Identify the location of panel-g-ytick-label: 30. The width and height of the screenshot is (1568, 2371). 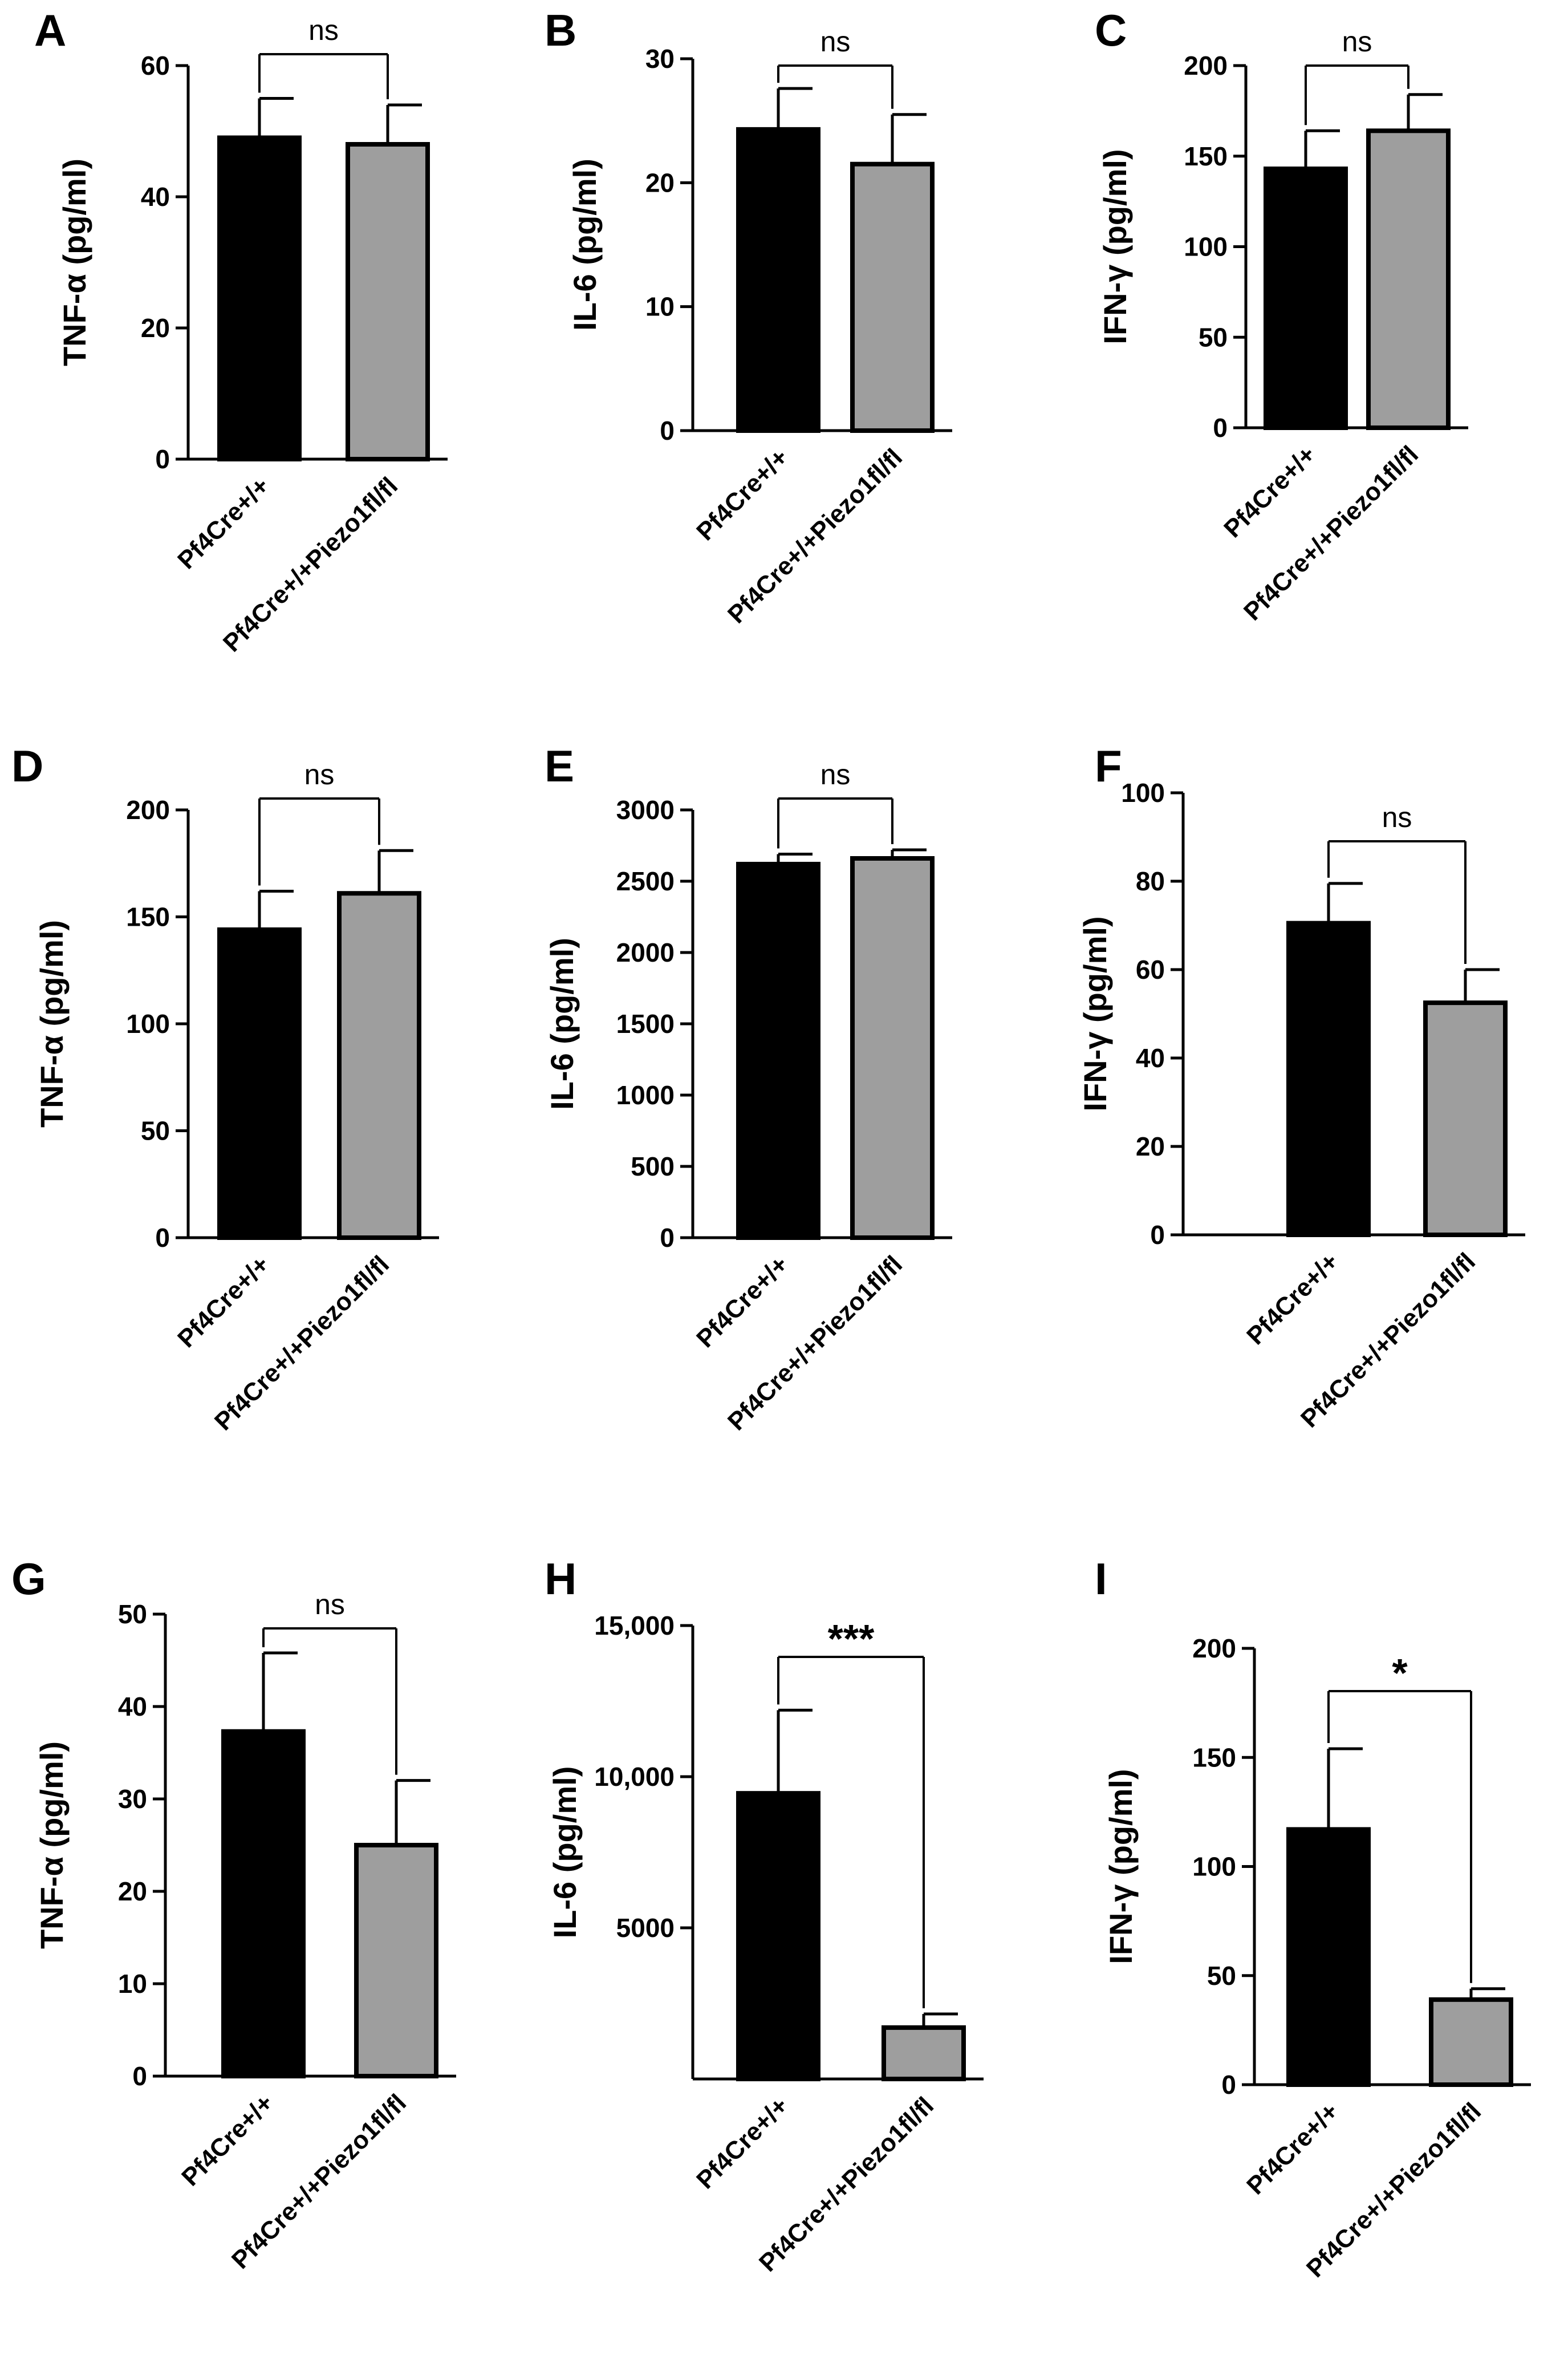
(132, 1799).